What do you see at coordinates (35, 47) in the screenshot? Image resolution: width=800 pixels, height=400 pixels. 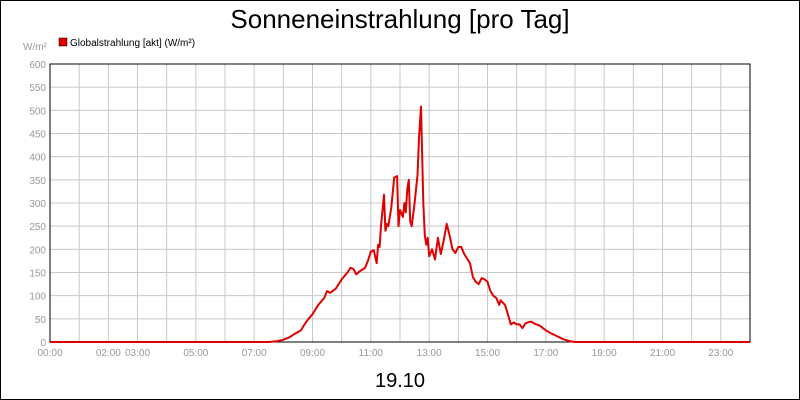 I see `y-axis-unit: W/m²` at bounding box center [35, 47].